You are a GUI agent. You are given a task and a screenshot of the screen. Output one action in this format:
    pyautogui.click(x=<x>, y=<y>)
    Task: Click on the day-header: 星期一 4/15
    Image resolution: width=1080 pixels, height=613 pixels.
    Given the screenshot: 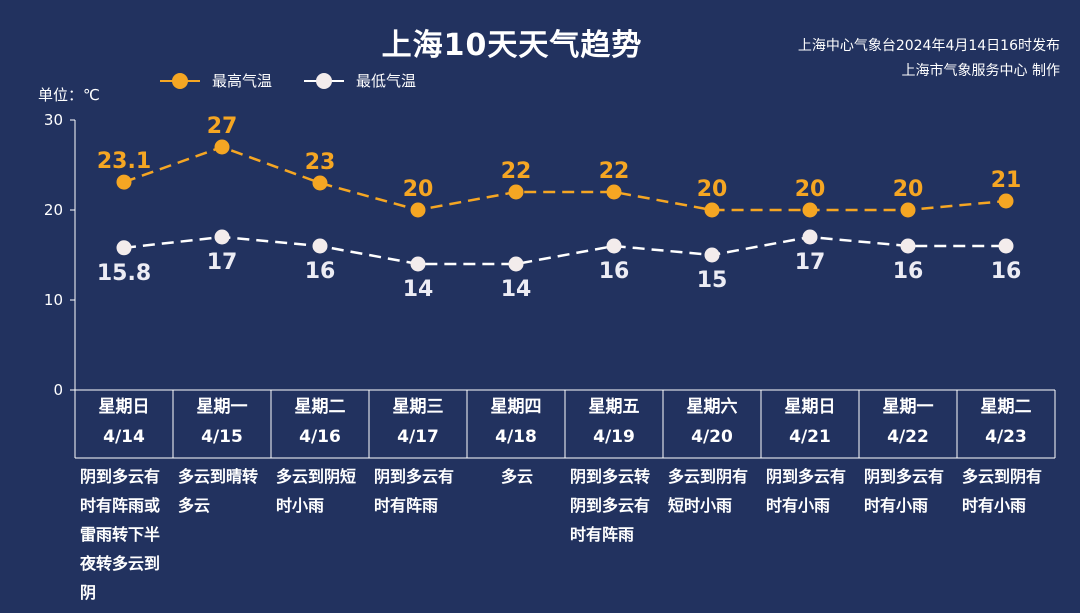 What is the action you would take?
    pyautogui.click(x=222, y=422)
    